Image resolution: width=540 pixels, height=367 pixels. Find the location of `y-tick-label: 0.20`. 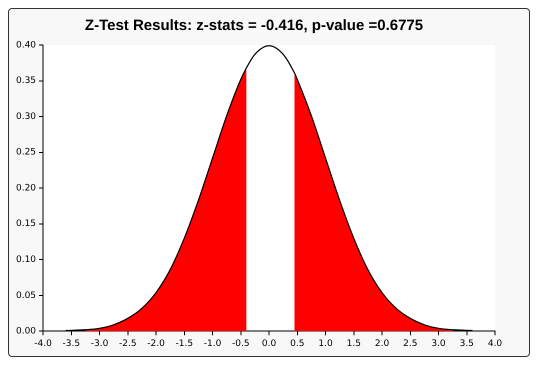

y-tick-label: 0.20 is located at coordinates (26, 188).